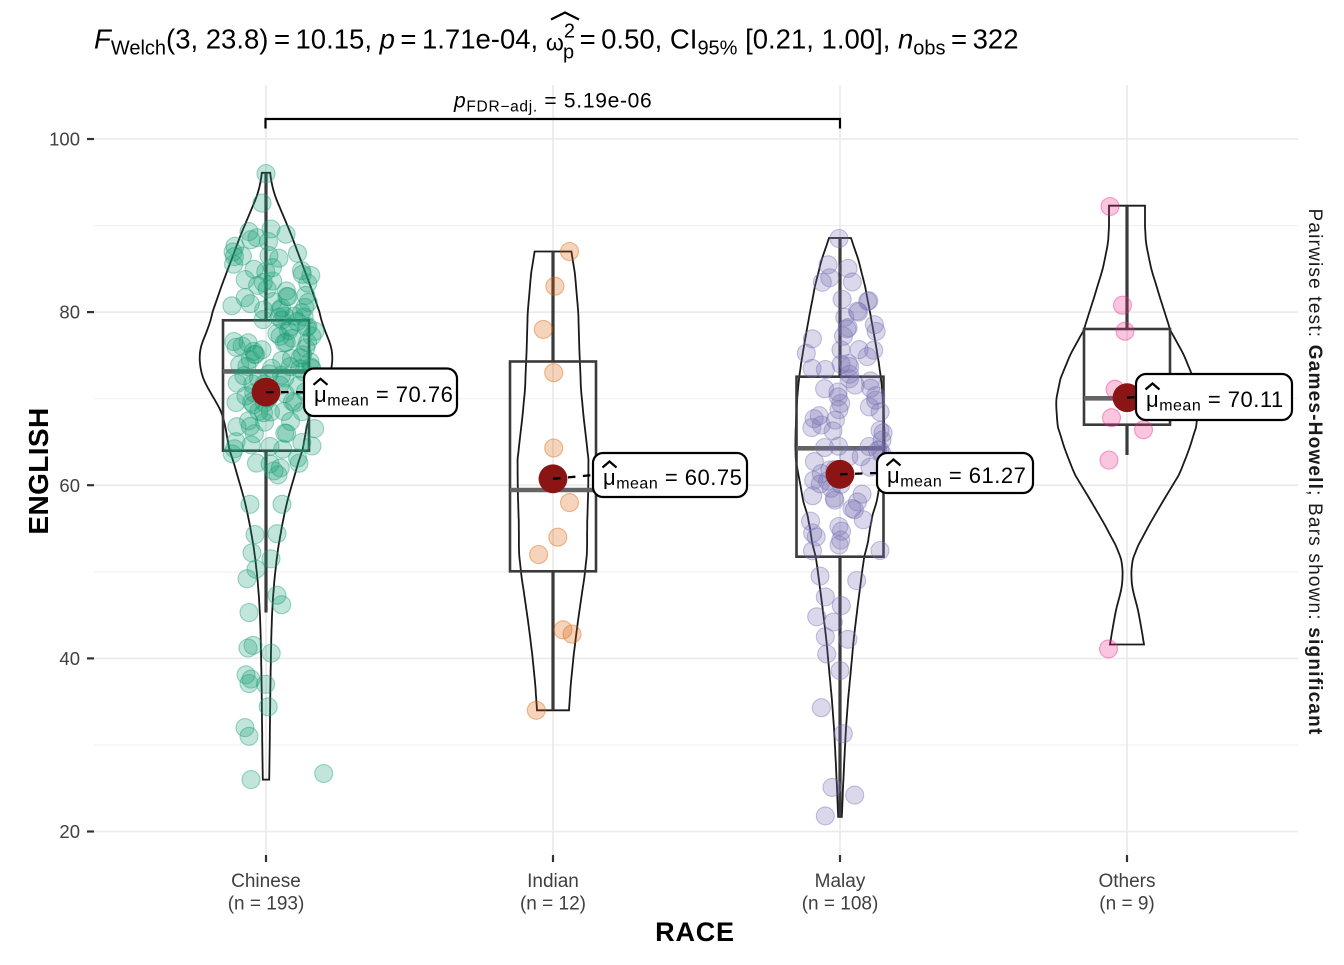 This screenshot has height=965, width=1344. What do you see at coordinates (1126, 904) in the screenshot?
I see `svg-text: (n = 9)` at bounding box center [1126, 904].